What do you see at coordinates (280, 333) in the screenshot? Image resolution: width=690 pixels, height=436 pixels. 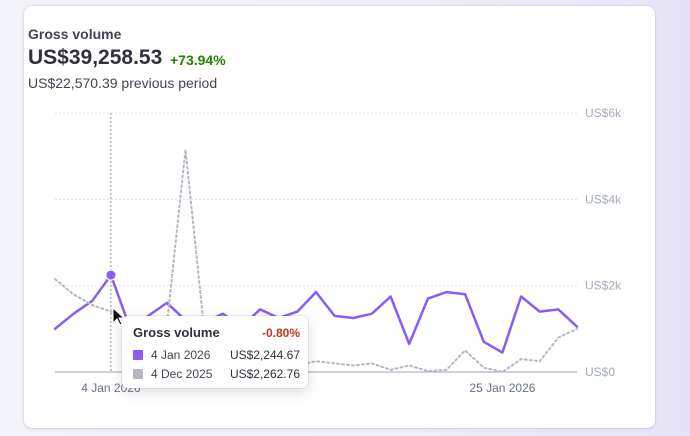 I see `tooltip-change: -0.80%` at bounding box center [280, 333].